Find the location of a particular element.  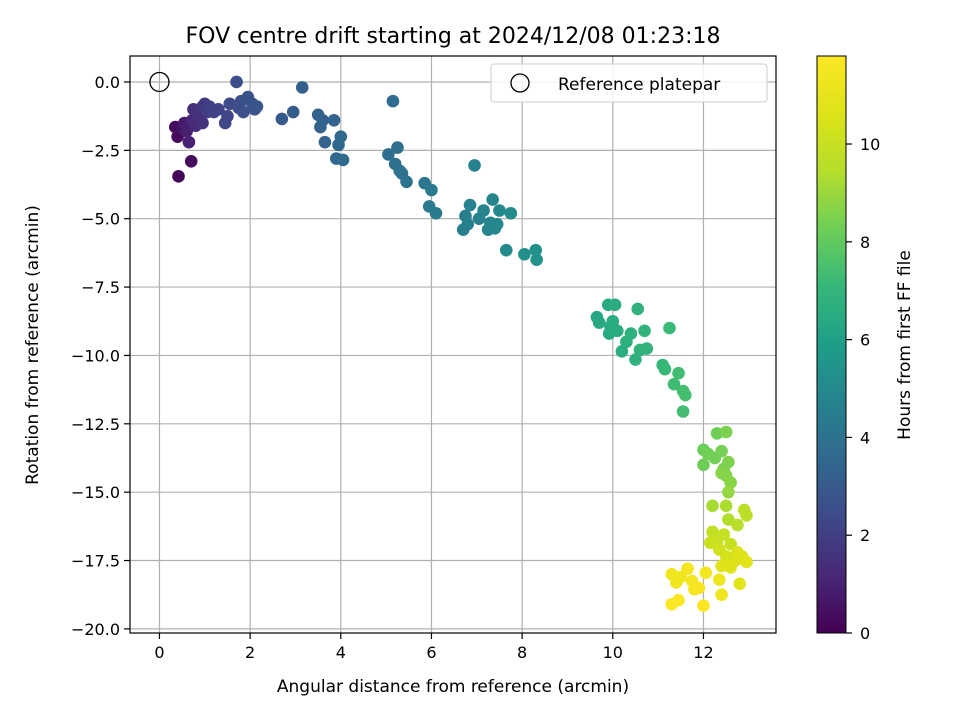

x-tick-label: 2 is located at coordinates (250, 652).